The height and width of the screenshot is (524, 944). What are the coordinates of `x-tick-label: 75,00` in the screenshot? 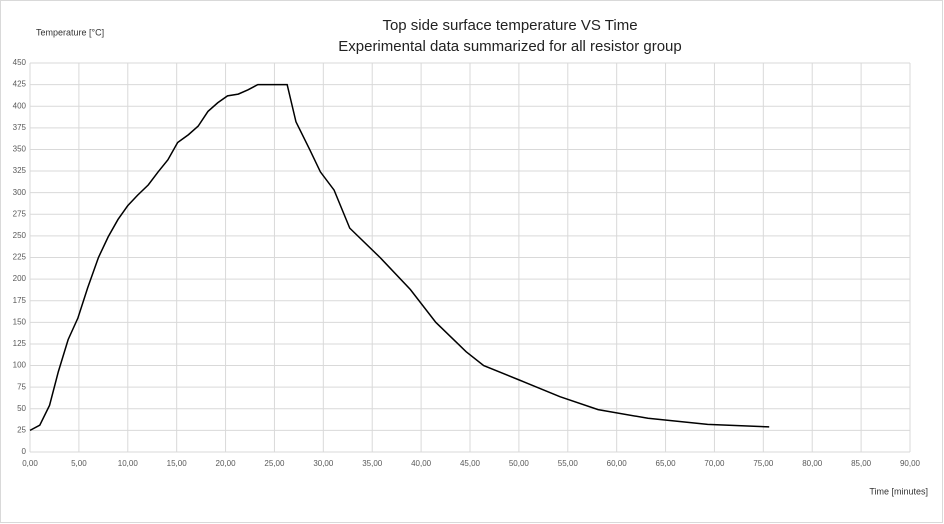 It's located at (763, 463).